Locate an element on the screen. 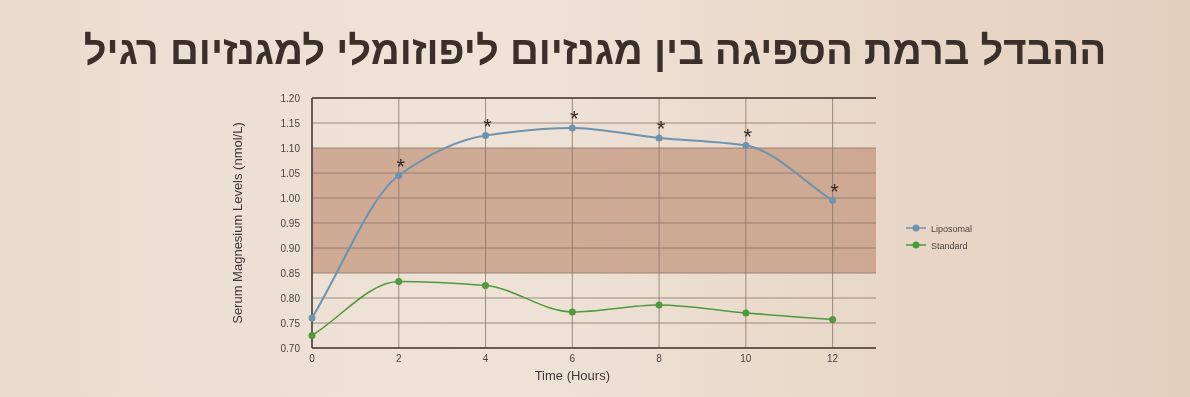 The image size is (1190, 397). y-tick-label: 0.85 is located at coordinates (290, 273).